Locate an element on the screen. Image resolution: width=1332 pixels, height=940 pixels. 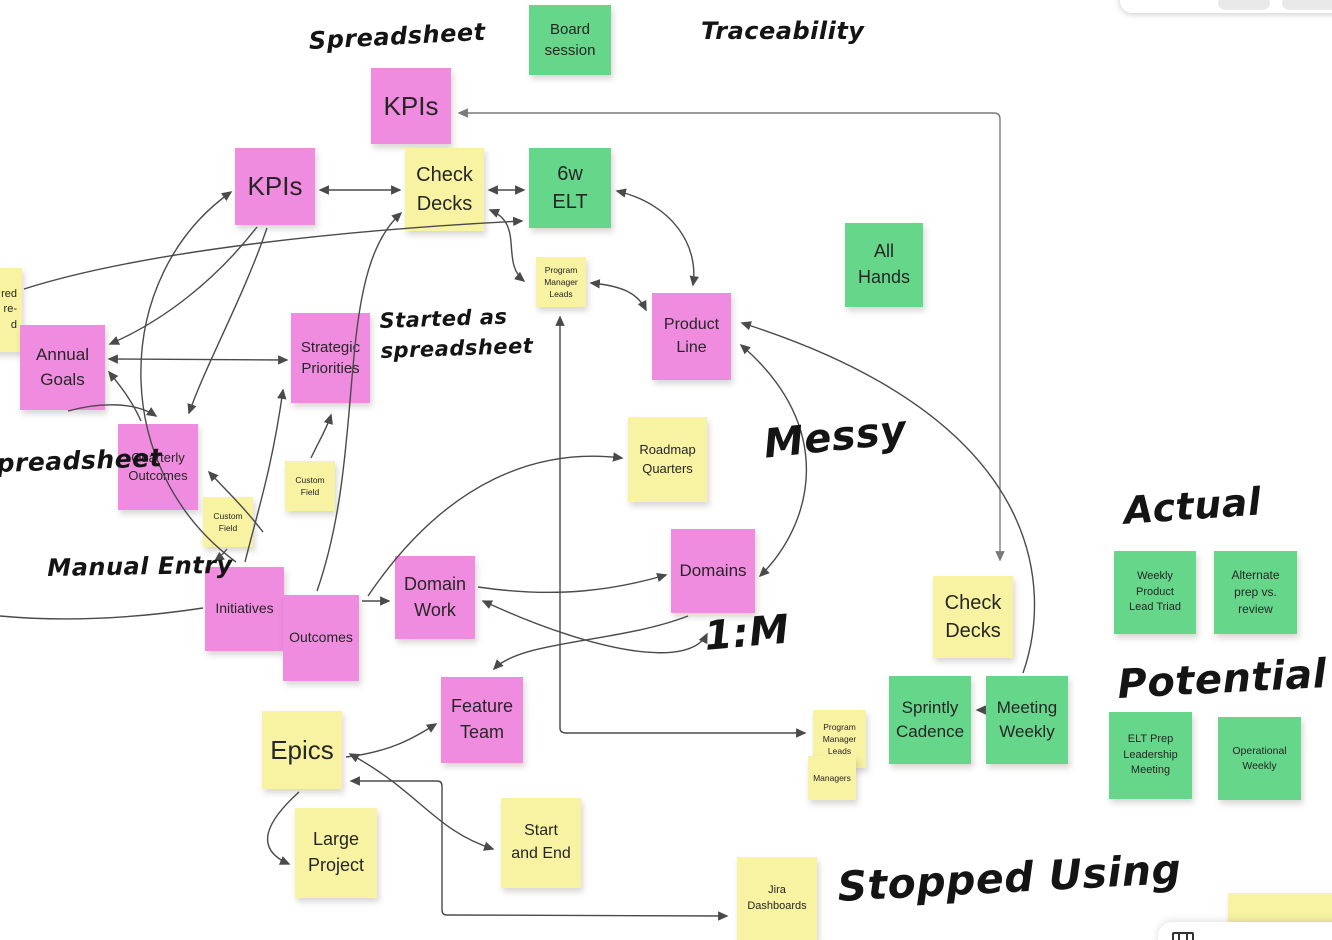
sticky-text-line: Managers is located at coordinates (832, 777).